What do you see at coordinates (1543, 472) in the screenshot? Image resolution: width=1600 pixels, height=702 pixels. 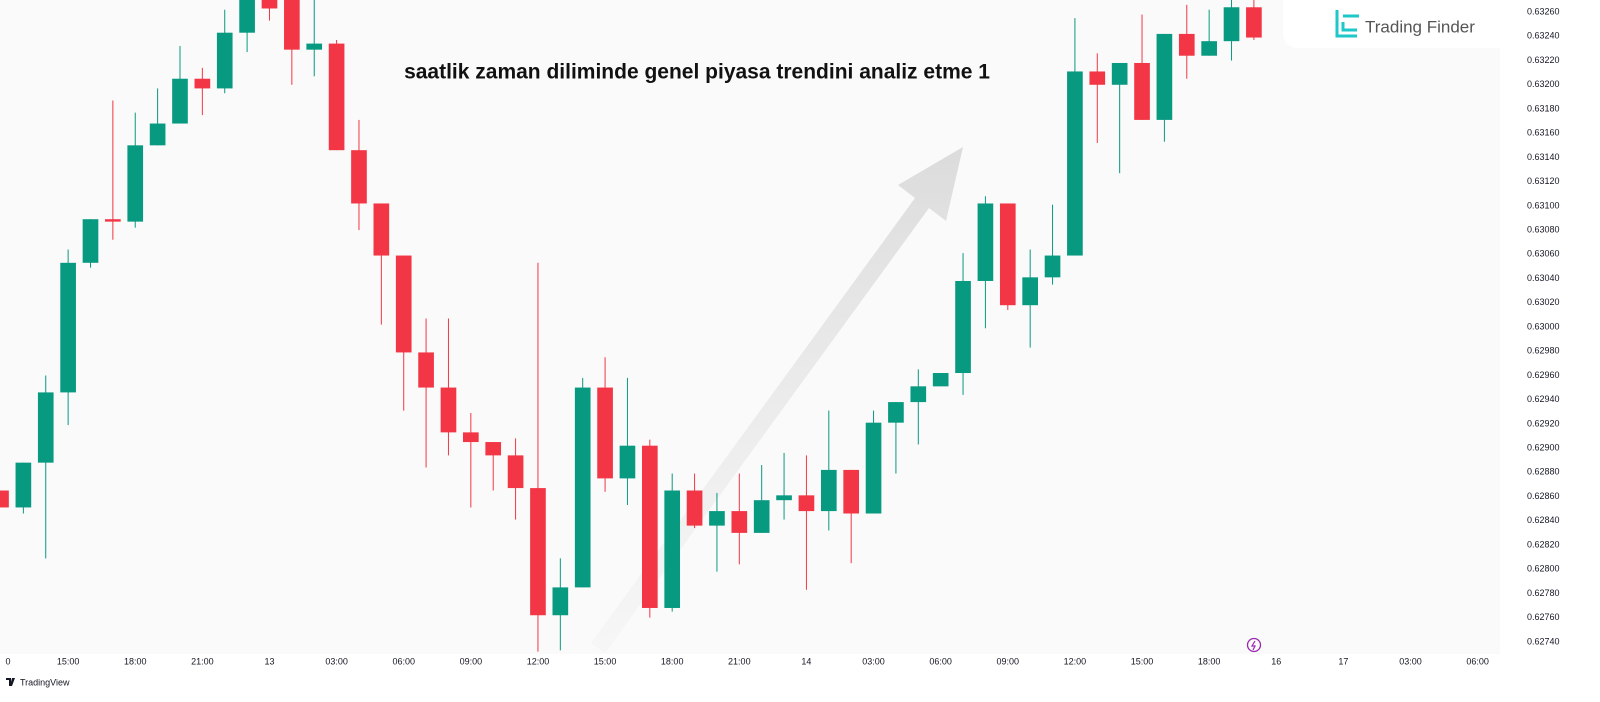 I see `y-tick-label: 0.62880` at bounding box center [1543, 472].